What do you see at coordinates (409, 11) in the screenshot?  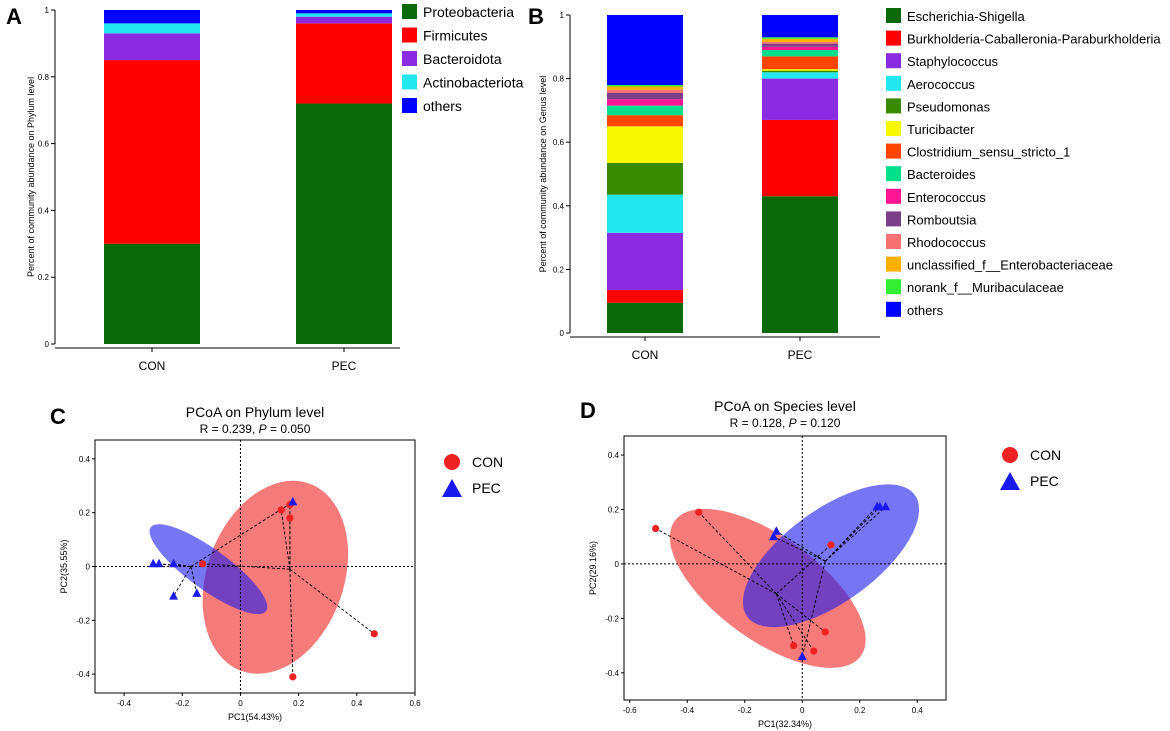 I see `legend-swatch-proteobacteria` at bounding box center [409, 11].